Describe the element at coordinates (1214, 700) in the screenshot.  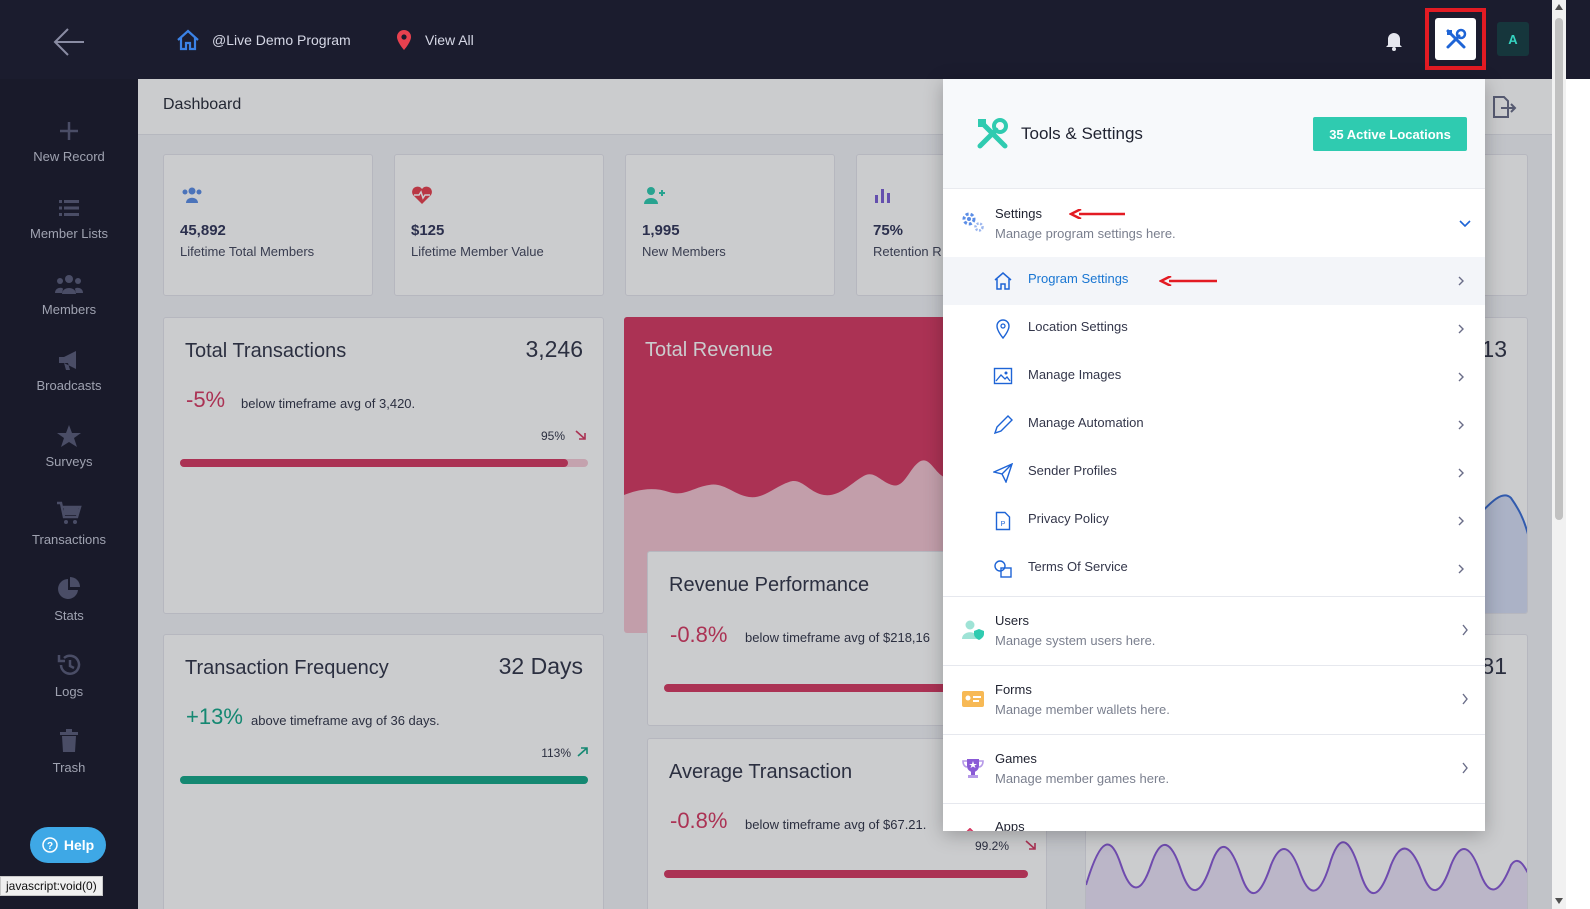
I see `forms-section: Forms Manage member wallets here.` at that location.